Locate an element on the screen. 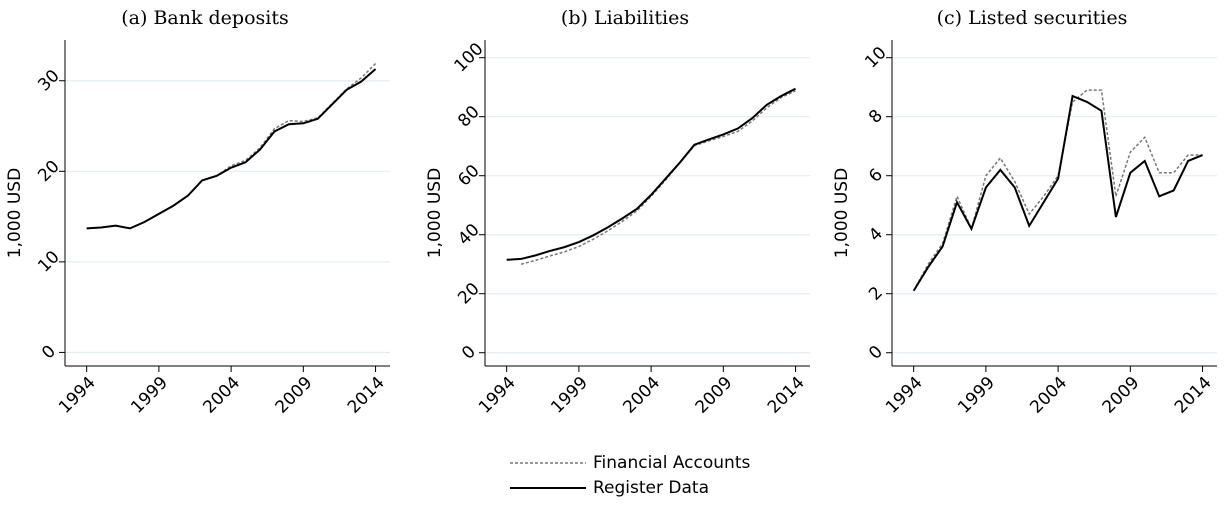 This screenshot has height=507, width=1225. panel-title: (a) Bank deposits is located at coordinates (205, 18).